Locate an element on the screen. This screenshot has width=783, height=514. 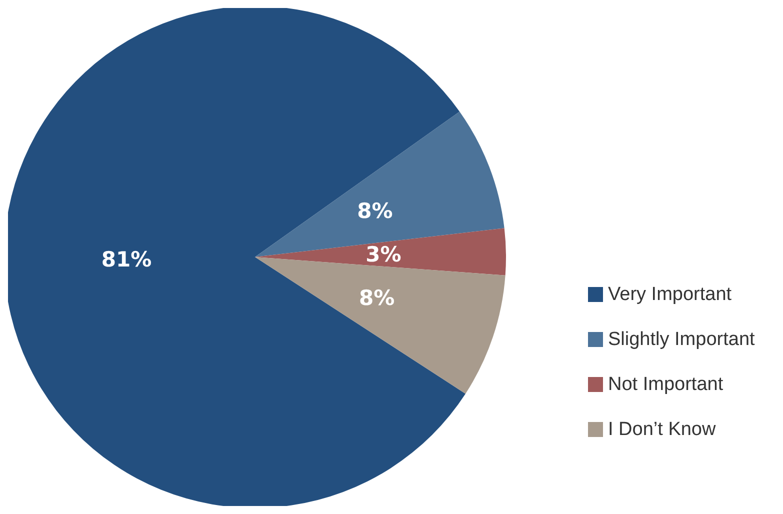
data-label: 3% is located at coordinates (384, 254).